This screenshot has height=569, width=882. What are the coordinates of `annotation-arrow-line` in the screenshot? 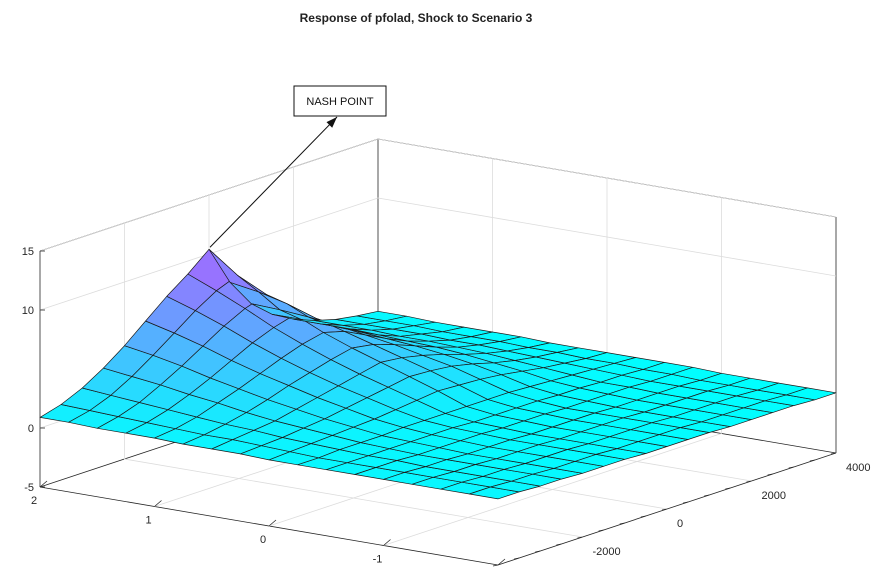 It's located at (273, 182).